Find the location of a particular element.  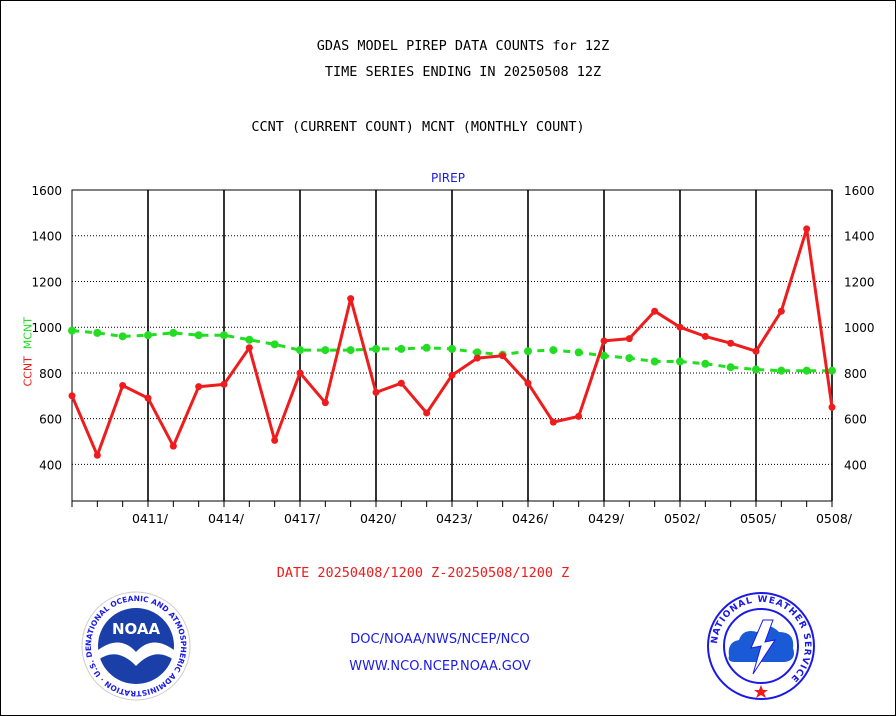

x-tick-label: 0505/ is located at coordinates (758, 518).